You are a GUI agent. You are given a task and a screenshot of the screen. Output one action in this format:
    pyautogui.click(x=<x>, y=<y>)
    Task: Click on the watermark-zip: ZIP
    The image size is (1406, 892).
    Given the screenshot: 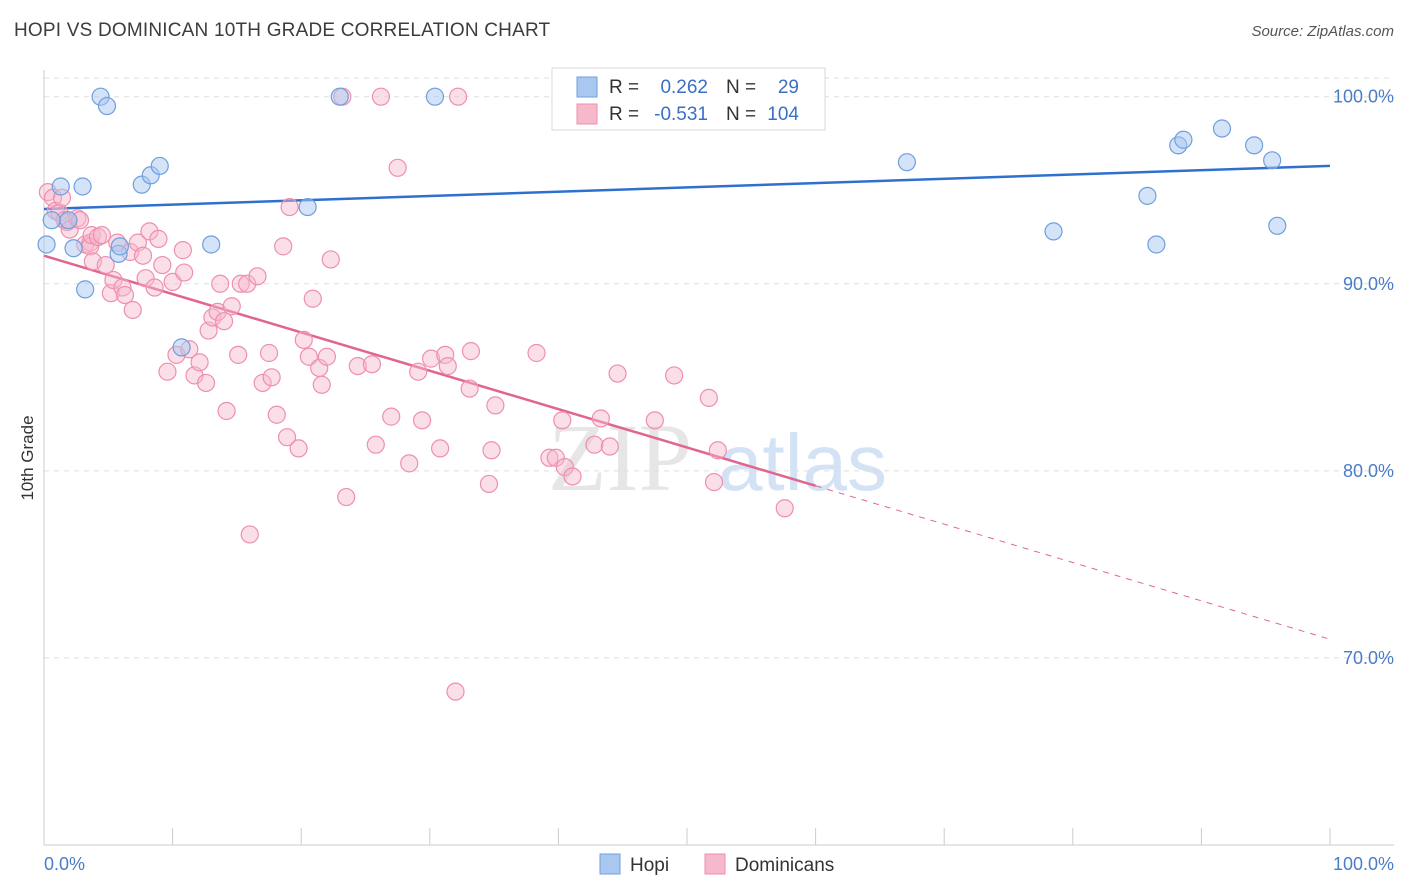 What is the action you would take?
    pyautogui.click(x=620, y=457)
    